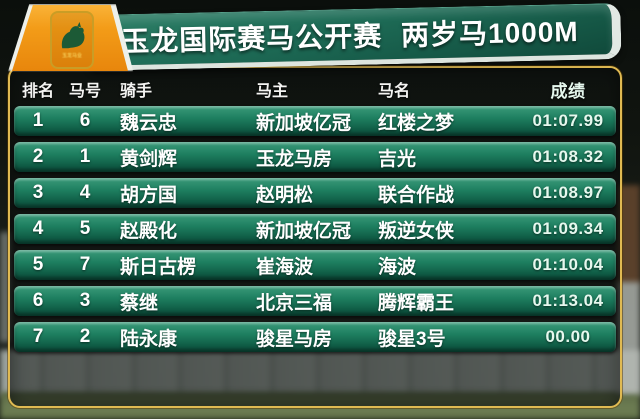 This screenshot has height=419, width=640. I want to click on owner-cell: 北京三福, so click(294, 303).